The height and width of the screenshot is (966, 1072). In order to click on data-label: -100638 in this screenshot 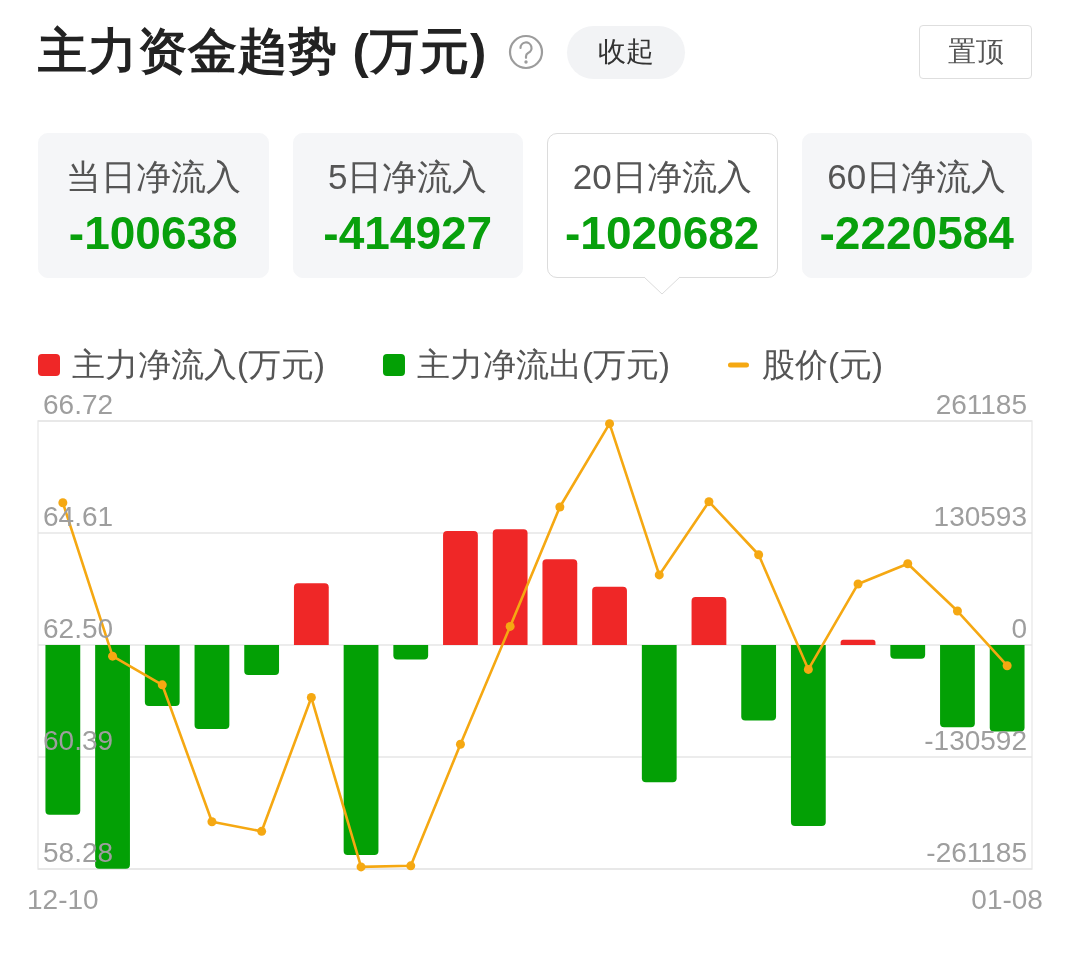, I will do `click(153, 233)`.